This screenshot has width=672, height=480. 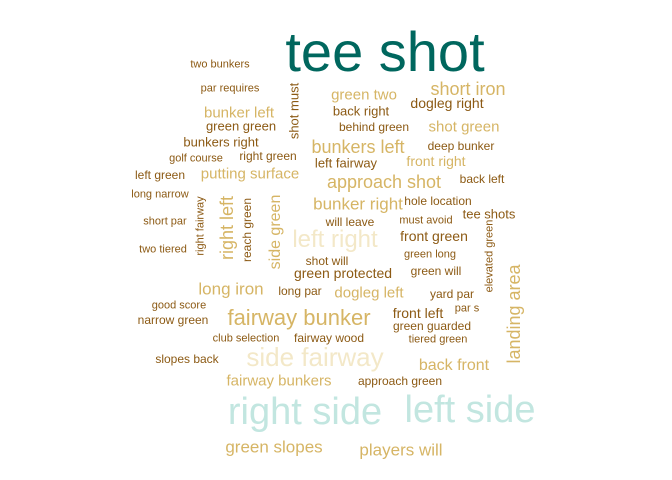 What do you see at coordinates (464, 127) in the screenshot?
I see `word-shot-green: shot green` at bounding box center [464, 127].